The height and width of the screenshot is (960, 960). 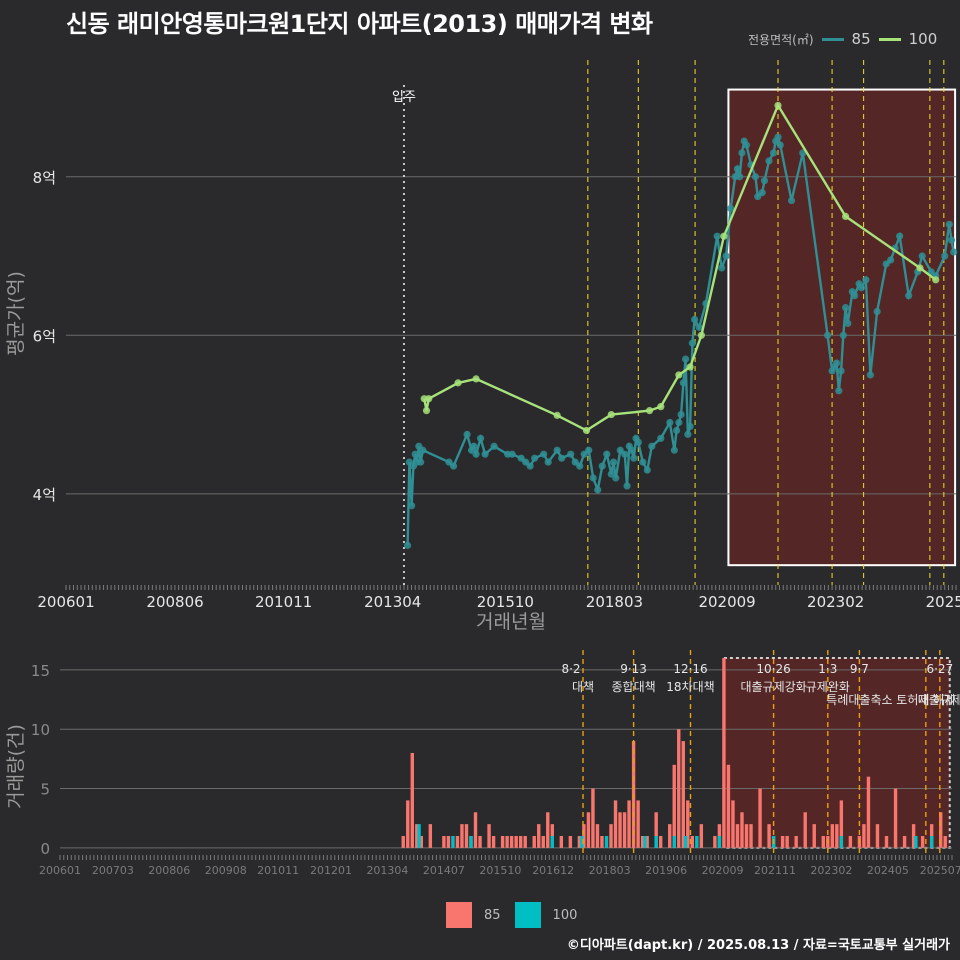 What do you see at coordinates (723, 870) in the screenshot?
I see `x-tick-label: 202009` at bounding box center [723, 870].